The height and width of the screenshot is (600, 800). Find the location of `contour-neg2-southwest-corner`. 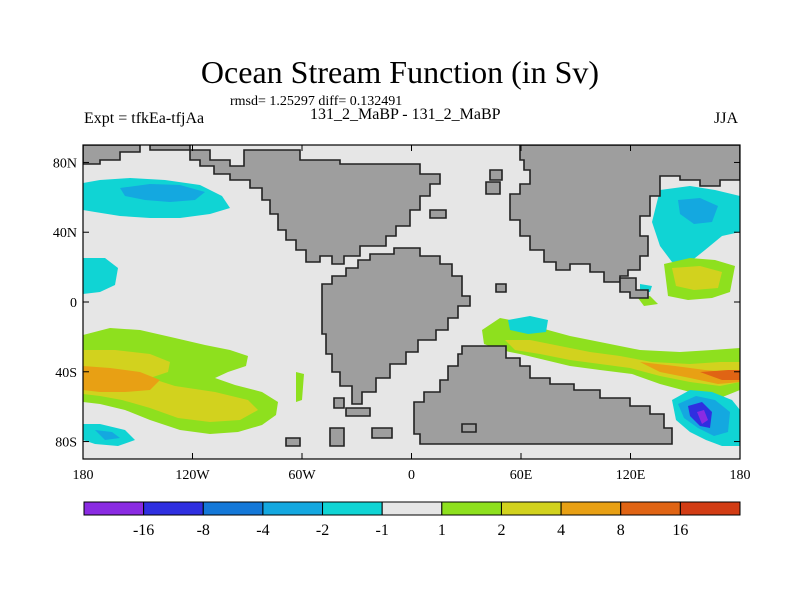

contour-neg2-southwest-corner is located at coordinates (107, 435).